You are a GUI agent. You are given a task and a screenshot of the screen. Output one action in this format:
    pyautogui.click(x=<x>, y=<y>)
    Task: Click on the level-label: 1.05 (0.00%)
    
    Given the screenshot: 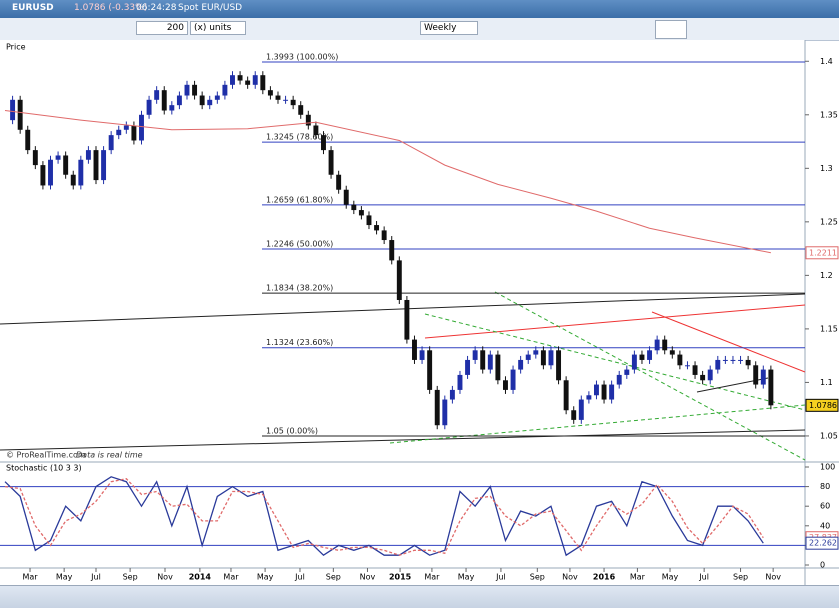 What is the action you would take?
    pyautogui.click(x=292, y=430)
    